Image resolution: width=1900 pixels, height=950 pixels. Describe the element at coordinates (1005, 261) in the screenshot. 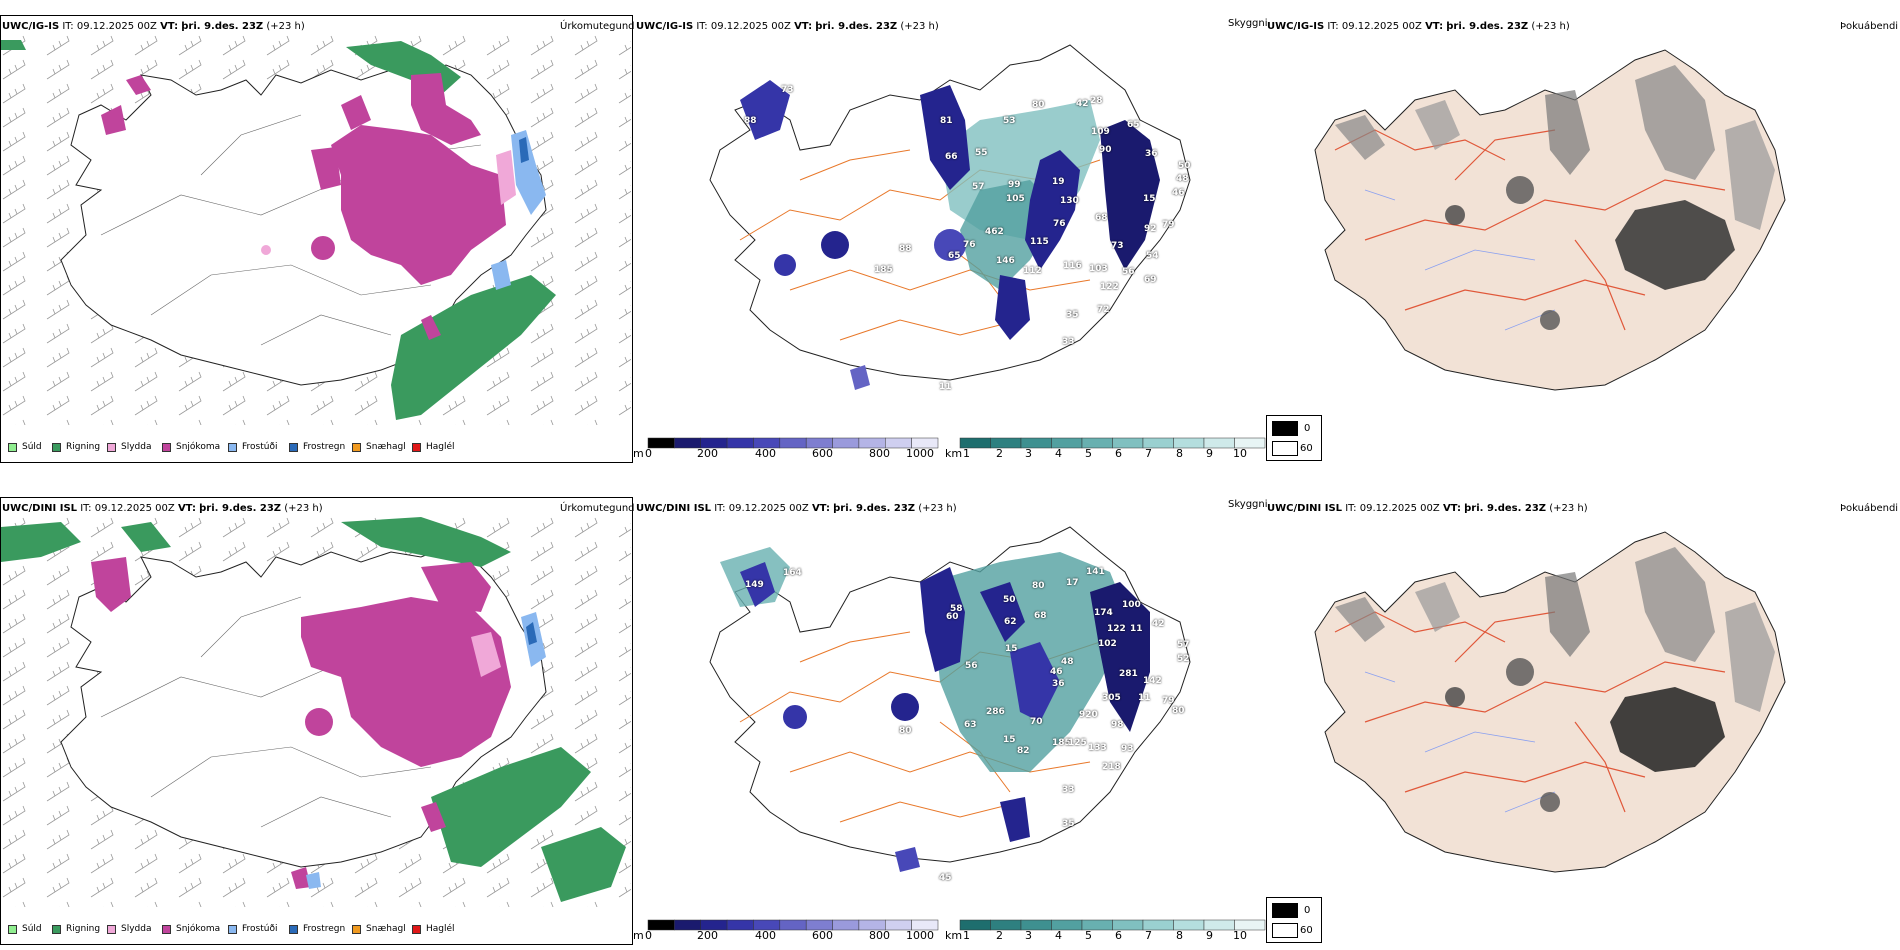

I see `value-label: 146` at that location.